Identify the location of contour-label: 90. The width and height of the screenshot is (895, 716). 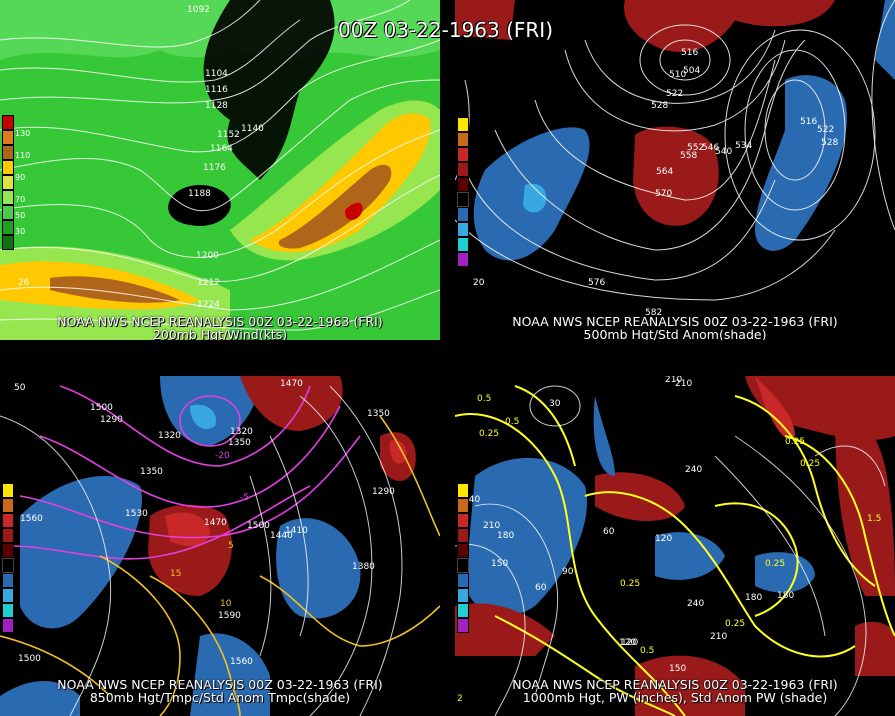
(568, 572).